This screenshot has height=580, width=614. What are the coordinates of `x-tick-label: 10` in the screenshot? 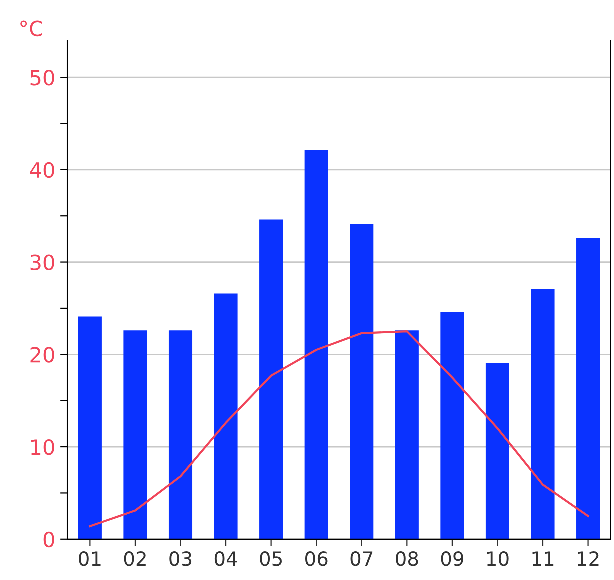 It's located at (498, 559).